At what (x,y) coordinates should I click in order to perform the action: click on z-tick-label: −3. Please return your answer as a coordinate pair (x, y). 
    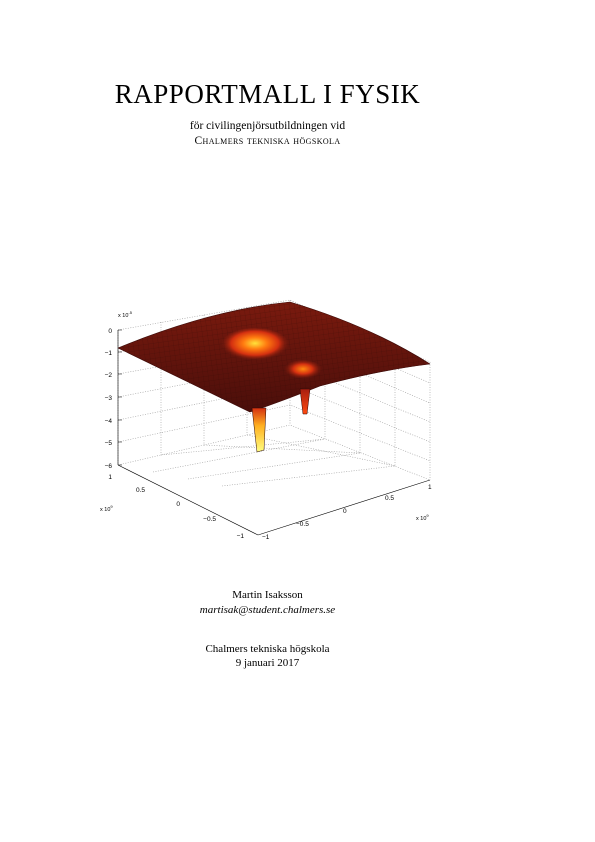
    Looking at the image, I should click on (109, 398).